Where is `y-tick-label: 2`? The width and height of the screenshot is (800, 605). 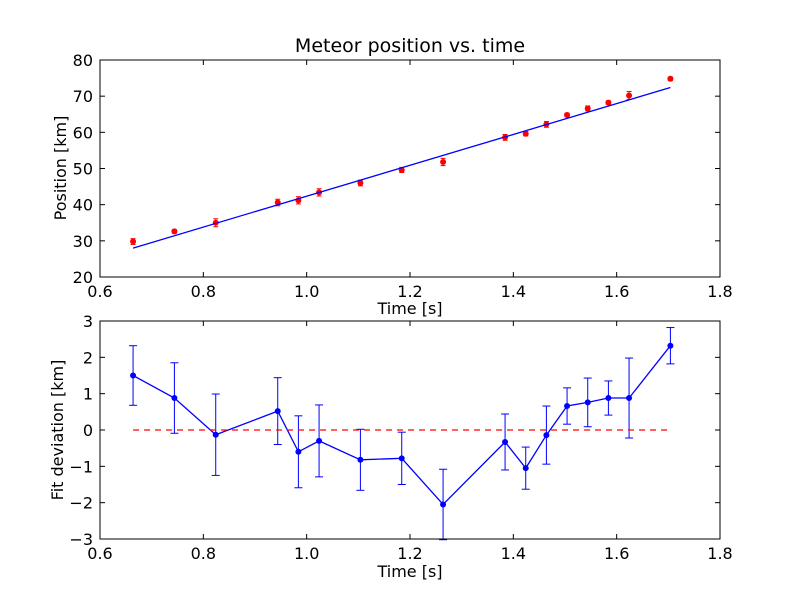
y-tick-label: 2 is located at coordinates (88, 357).